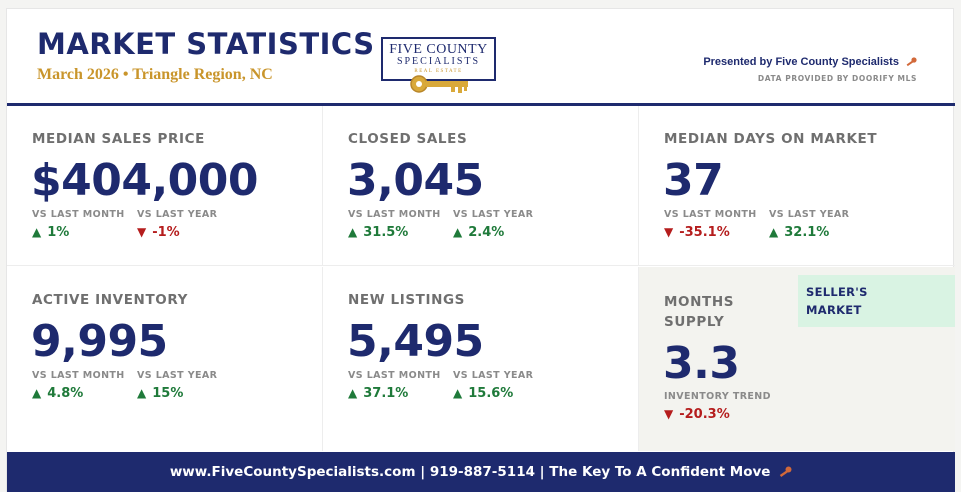 The width and height of the screenshot is (961, 492). I want to click on month-change: ▲ 31.5%, so click(378, 232).